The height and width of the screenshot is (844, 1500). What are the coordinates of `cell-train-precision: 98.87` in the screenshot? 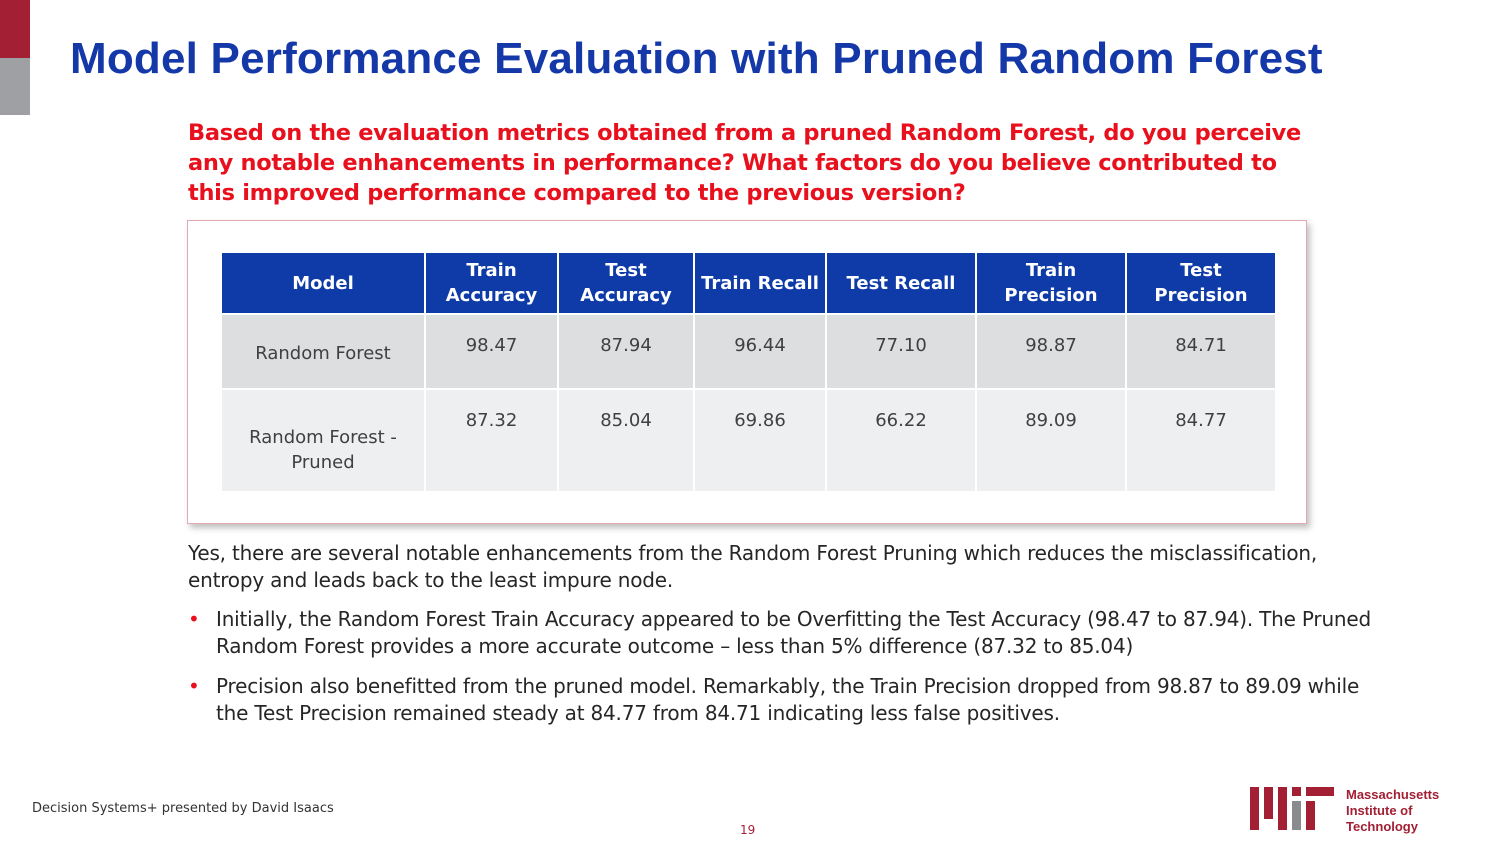 It's located at (1051, 351).